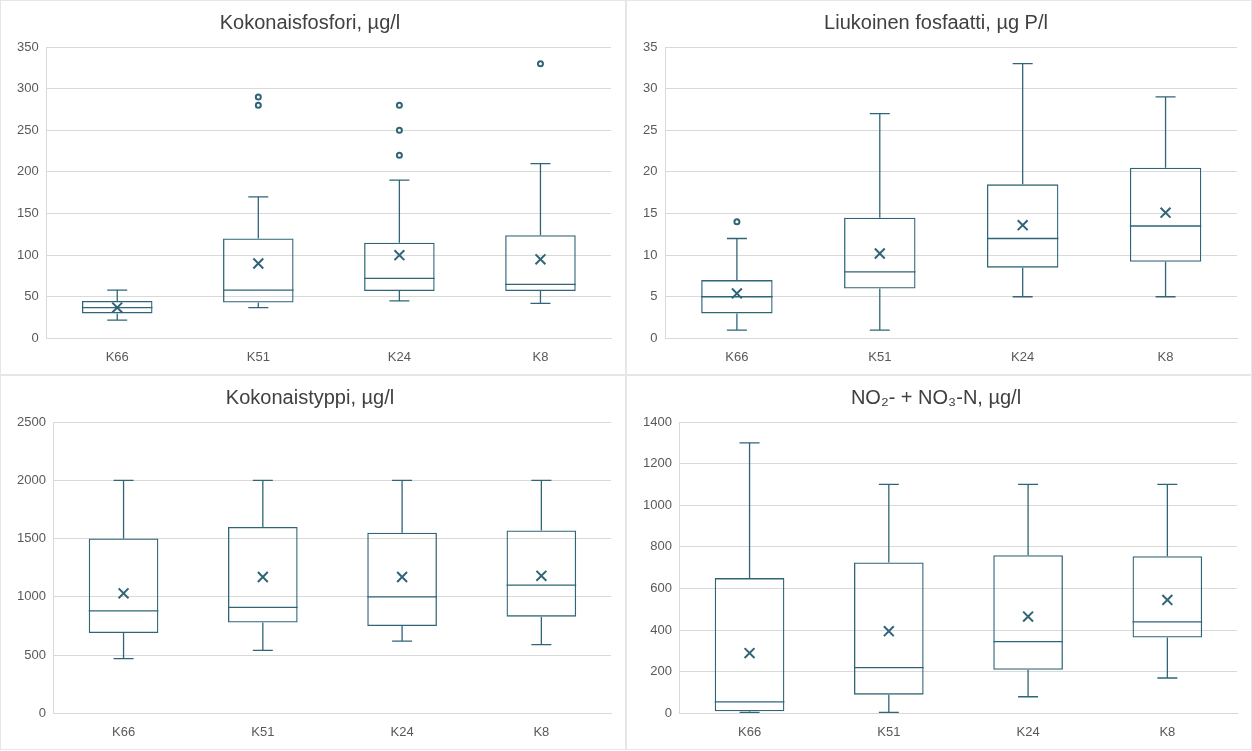  Describe the element at coordinates (936, 21) in the screenshot. I see `chart-title: Liukoinen fosfaatti, µg P/l` at that location.